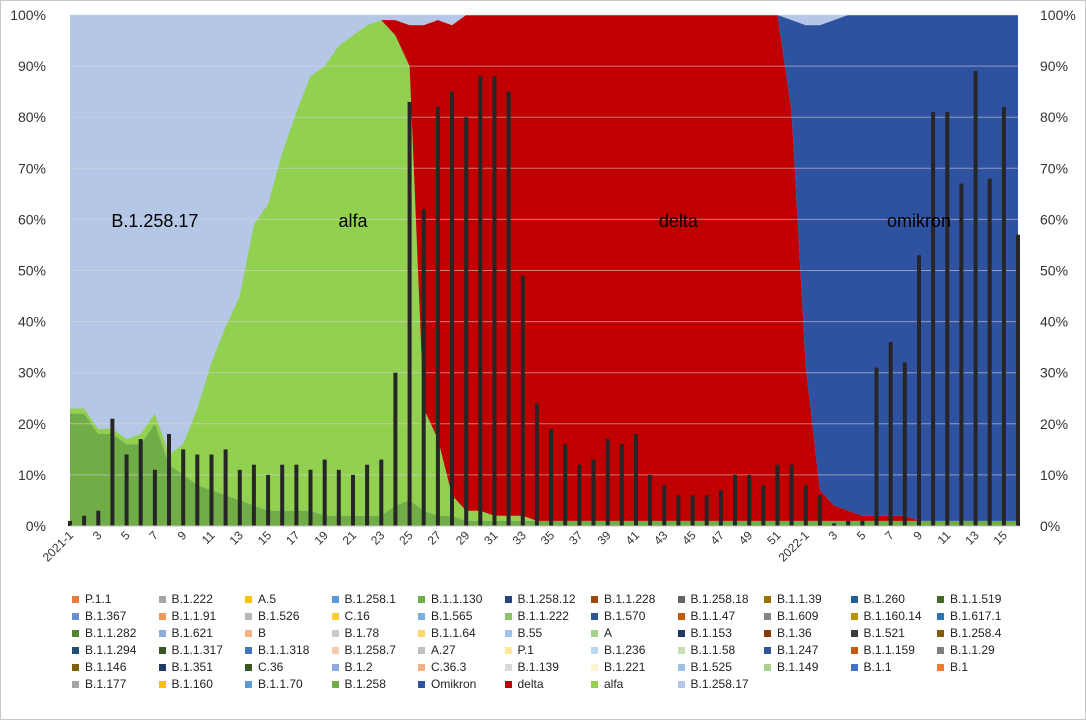 Image resolution: width=1086 pixels, height=720 pixels. What do you see at coordinates (1054, 117) in the screenshot?
I see `y-right-tick-label: 80%` at bounding box center [1054, 117].